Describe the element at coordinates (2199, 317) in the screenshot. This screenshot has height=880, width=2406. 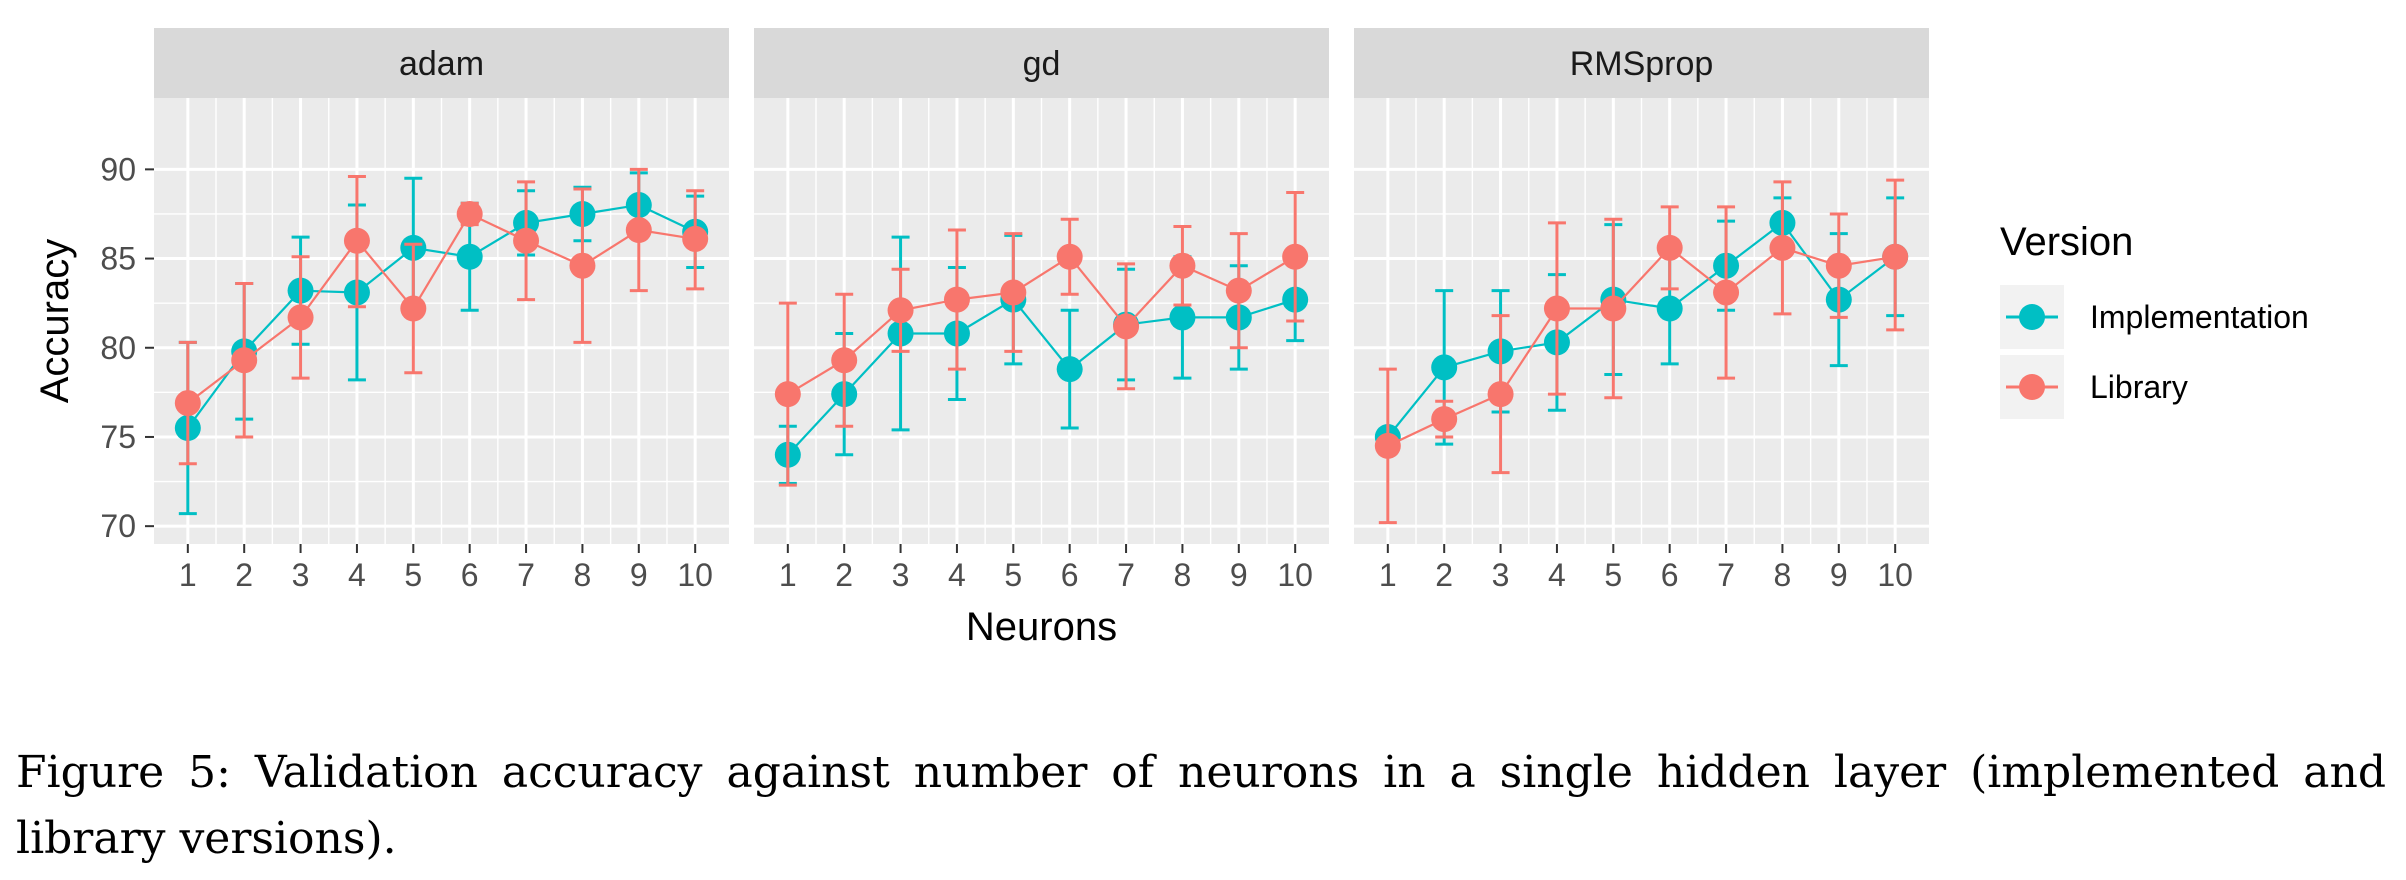
I see `legend-label: Implementation` at that location.